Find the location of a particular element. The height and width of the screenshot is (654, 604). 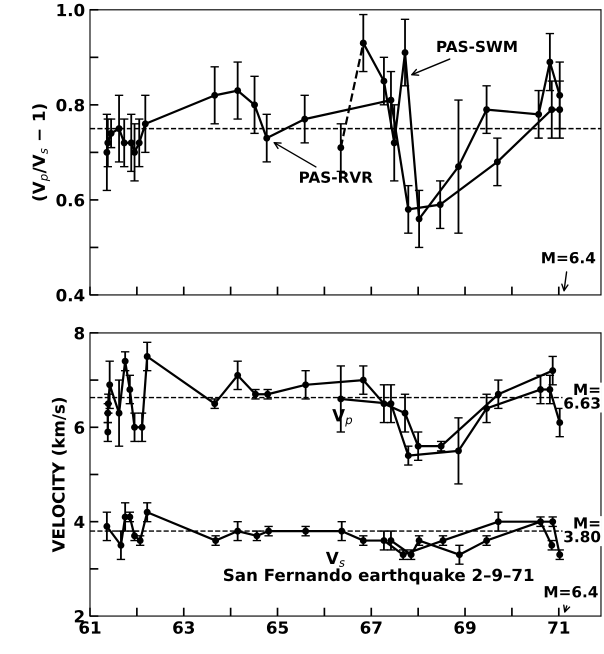

y-tick-label: 0.8 is located at coordinates (70, 105).